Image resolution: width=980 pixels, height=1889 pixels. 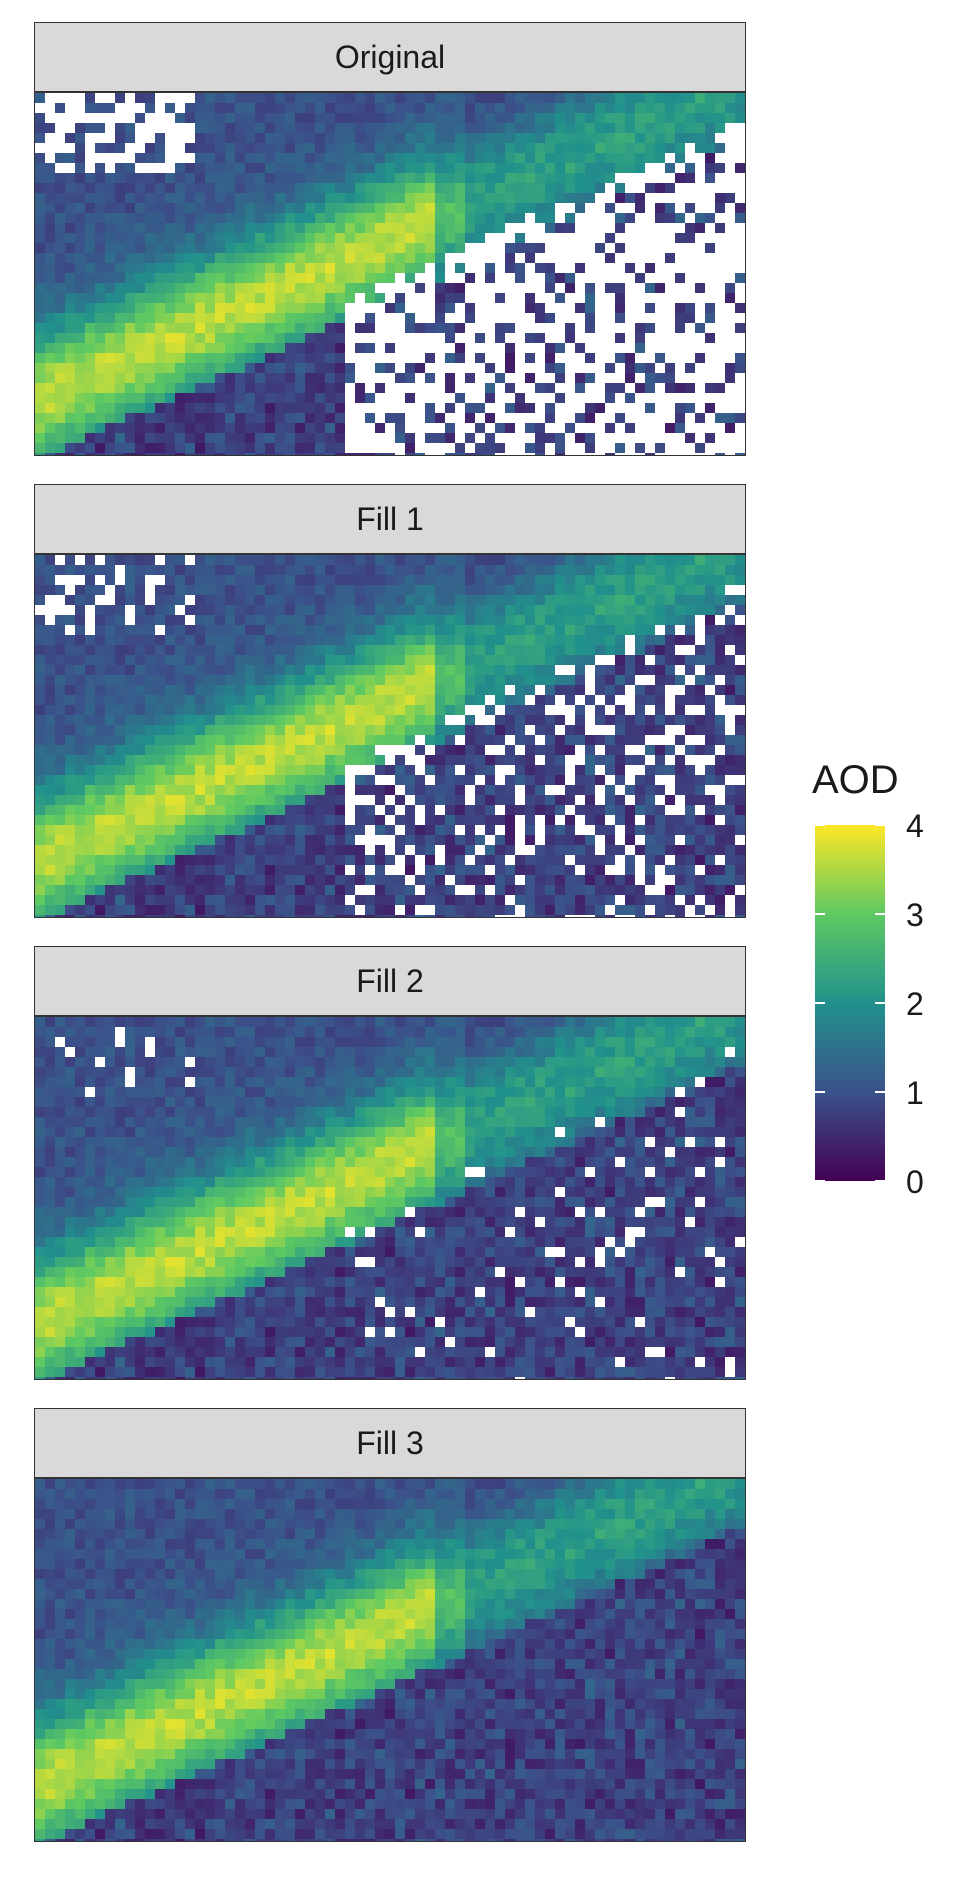 What do you see at coordinates (390, 274) in the screenshot?
I see `aod-map-original` at bounding box center [390, 274].